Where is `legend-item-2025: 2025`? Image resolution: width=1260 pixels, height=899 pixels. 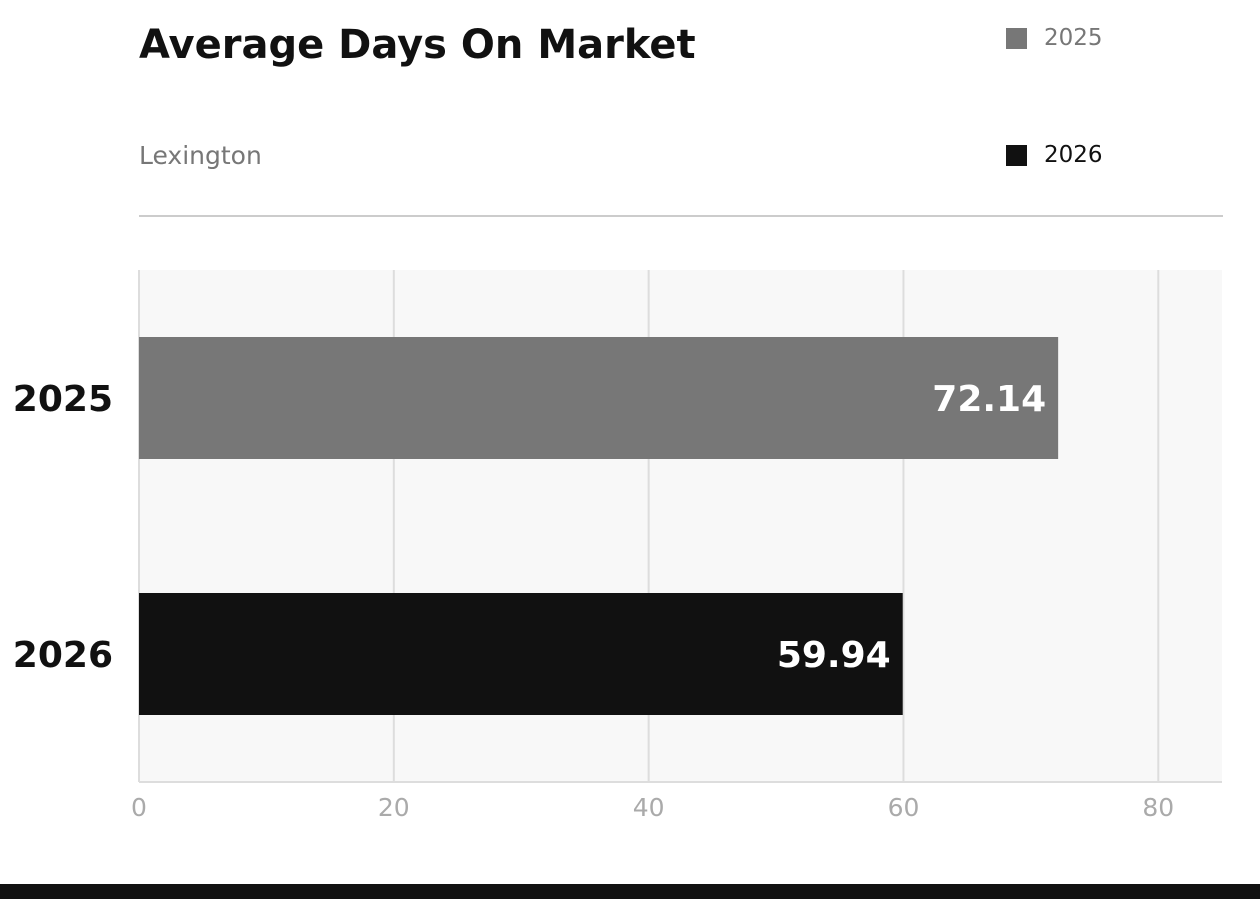
legend-item-2025: 2025 is located at coordinates (1054, 38).